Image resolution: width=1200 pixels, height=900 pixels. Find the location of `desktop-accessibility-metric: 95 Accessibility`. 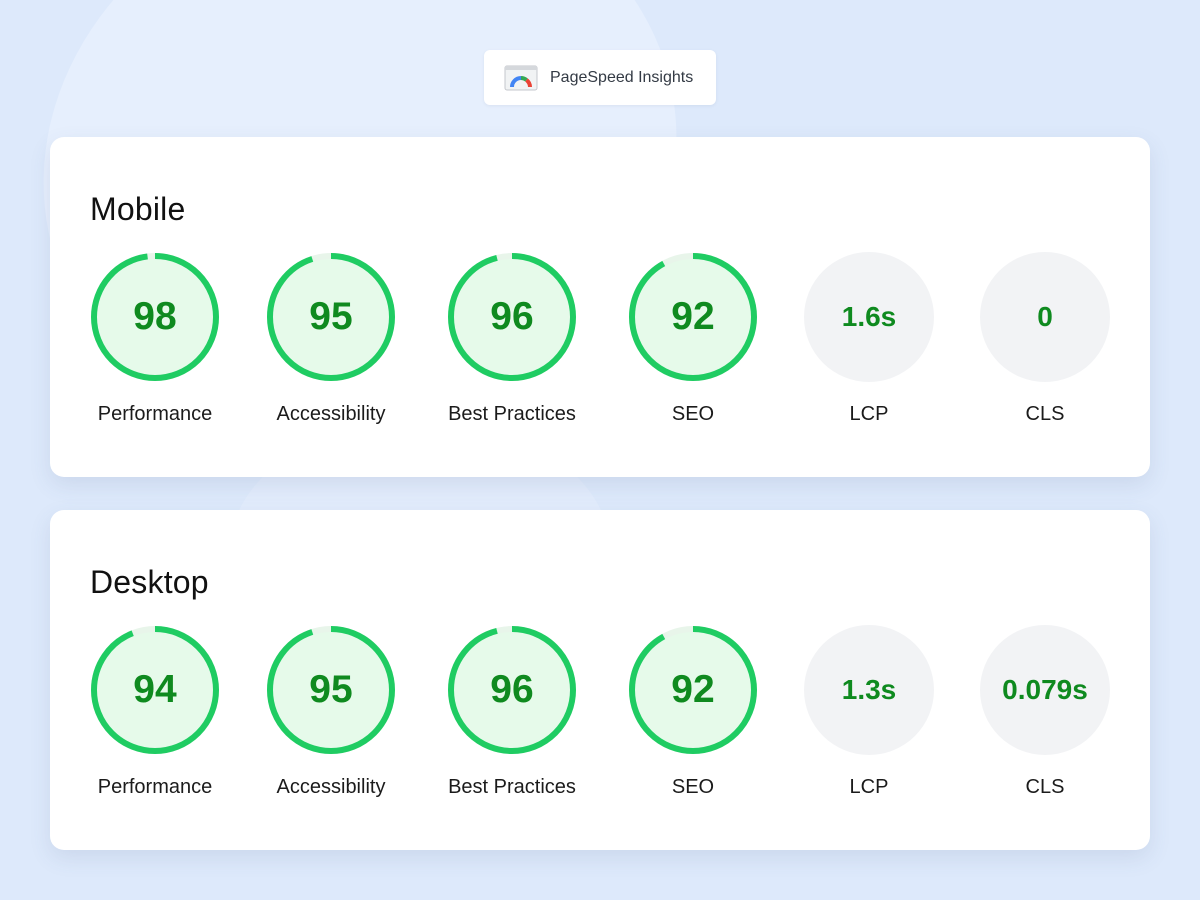

desktop-accessibility-metric: 95 Accessibility is located at coordinates (331, 711).